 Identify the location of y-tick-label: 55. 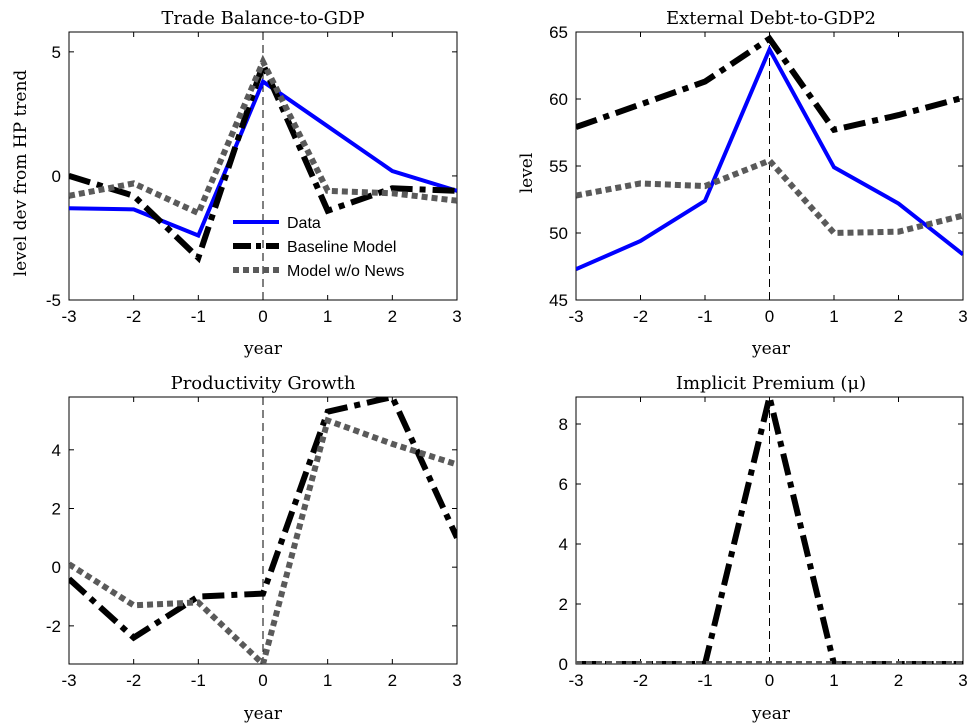
(558, 166).